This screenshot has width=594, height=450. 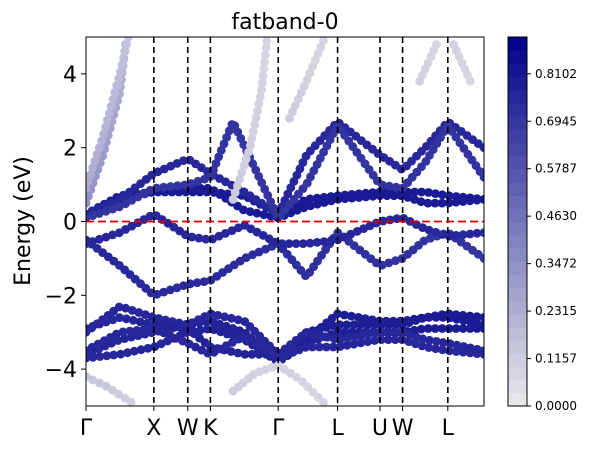 What do you see at coordinates (65, 223) in the screenshot?
I see `y-axis-ticks: 4 2 0 −2 −4` at bounding box center [65, 223].